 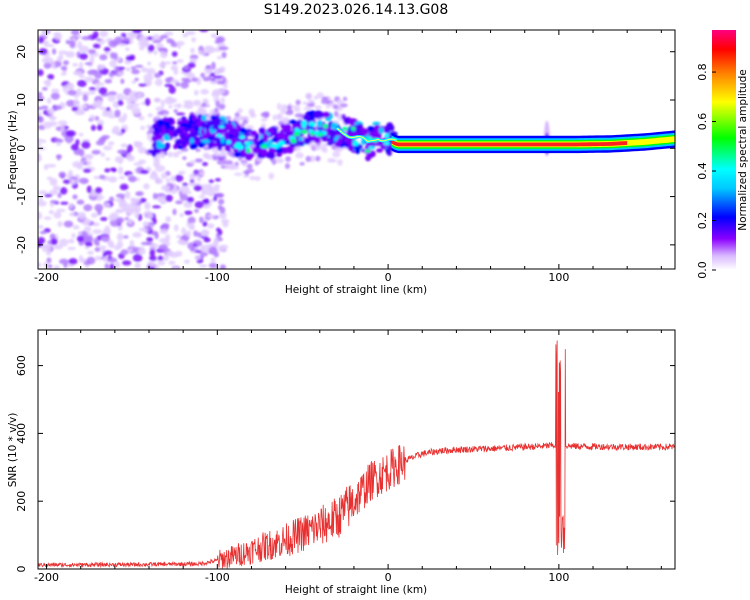 I want to click on y-tick-label: 400, so click(x=21, y=433).